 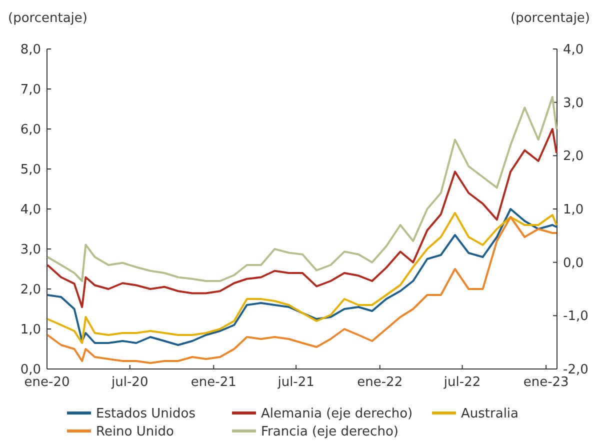 I want to click on legend-label: Reino Unido, so click(x=135, y=432).